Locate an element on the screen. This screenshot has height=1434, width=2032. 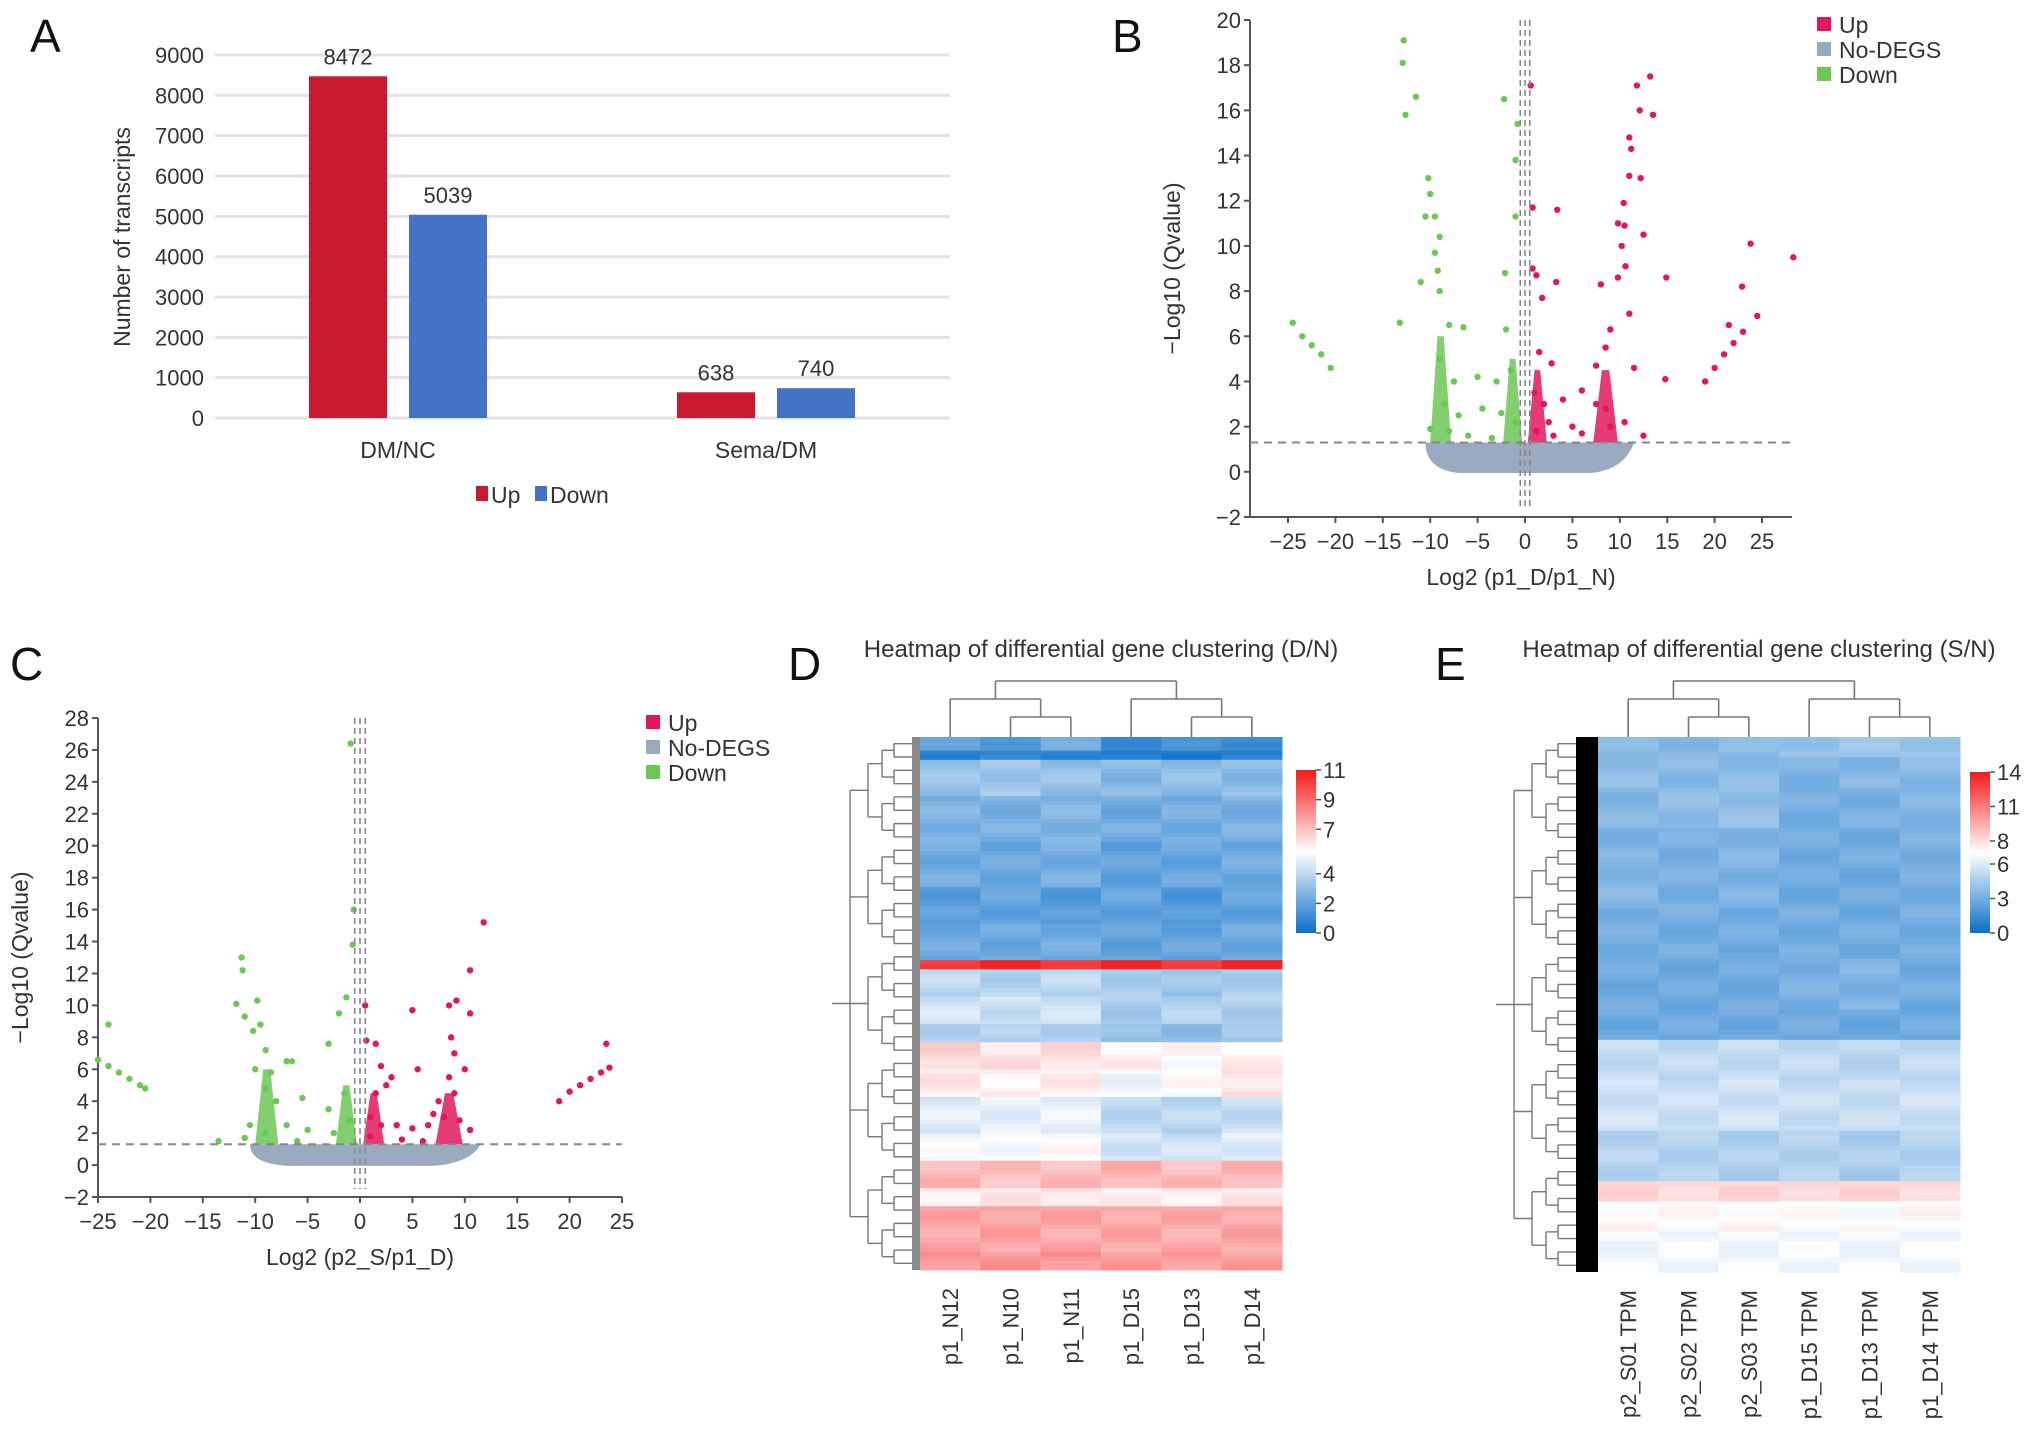
panel-label-d: D is located at coordinates (804, 664).